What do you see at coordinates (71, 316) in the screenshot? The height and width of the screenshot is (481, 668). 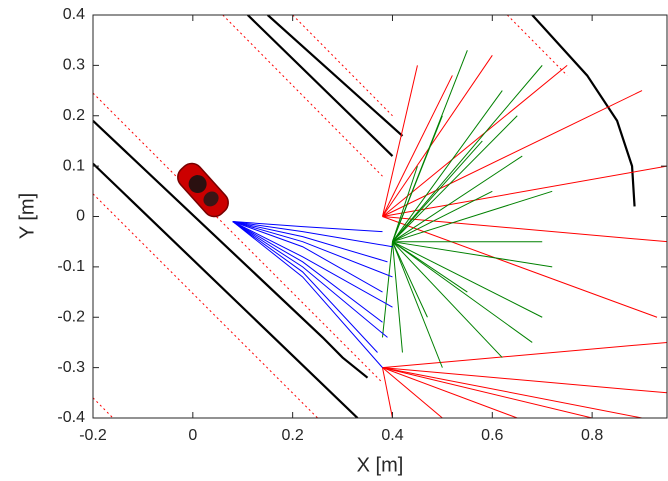 I see `y-tick-label: -0.2` at bounding box center [71, 316].